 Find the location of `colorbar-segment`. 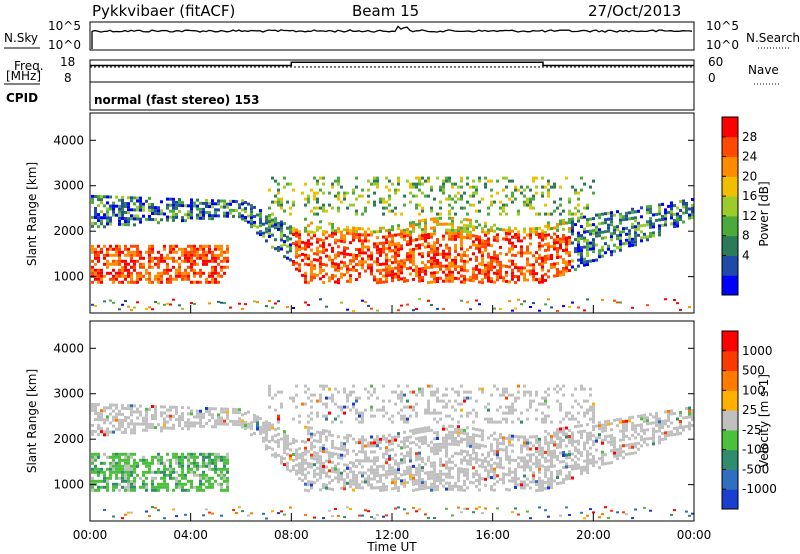

colorbar-segment is located at coordinates (730, 479).